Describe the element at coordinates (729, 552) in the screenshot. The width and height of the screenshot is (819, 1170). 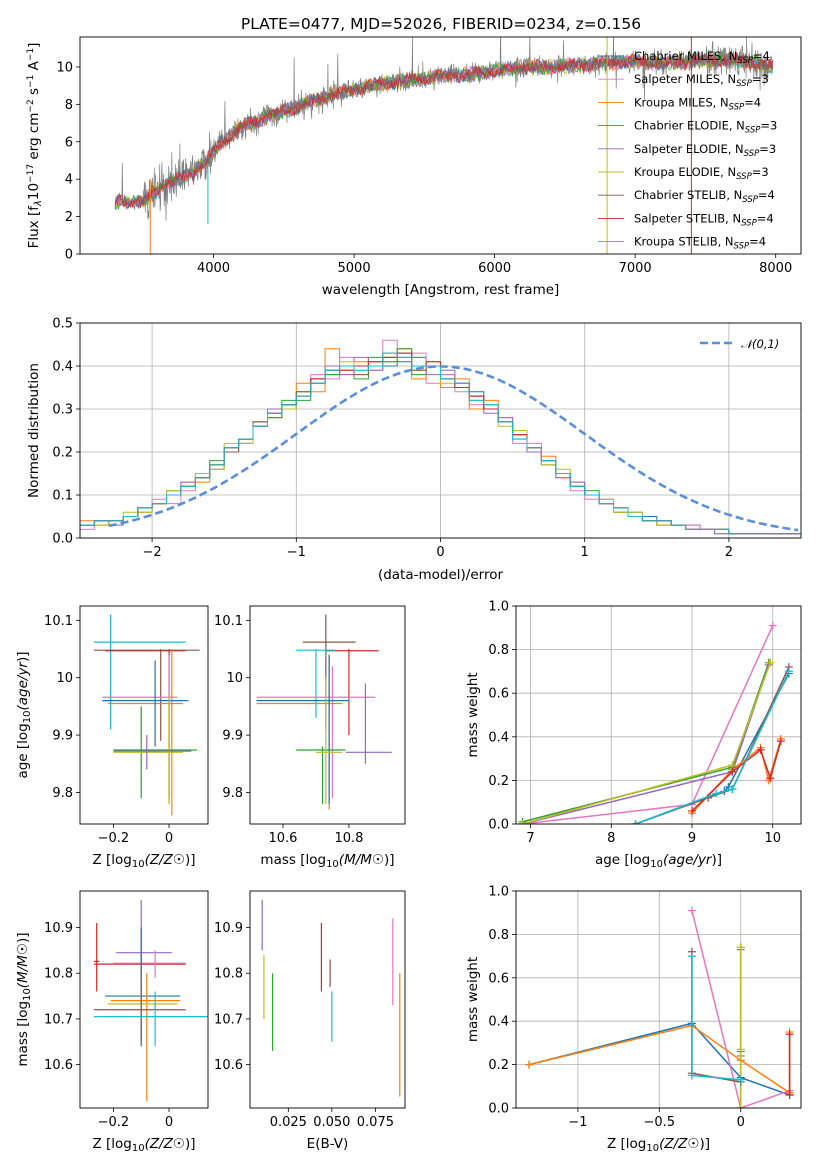
I see `x-tick-label: 2` at that location.